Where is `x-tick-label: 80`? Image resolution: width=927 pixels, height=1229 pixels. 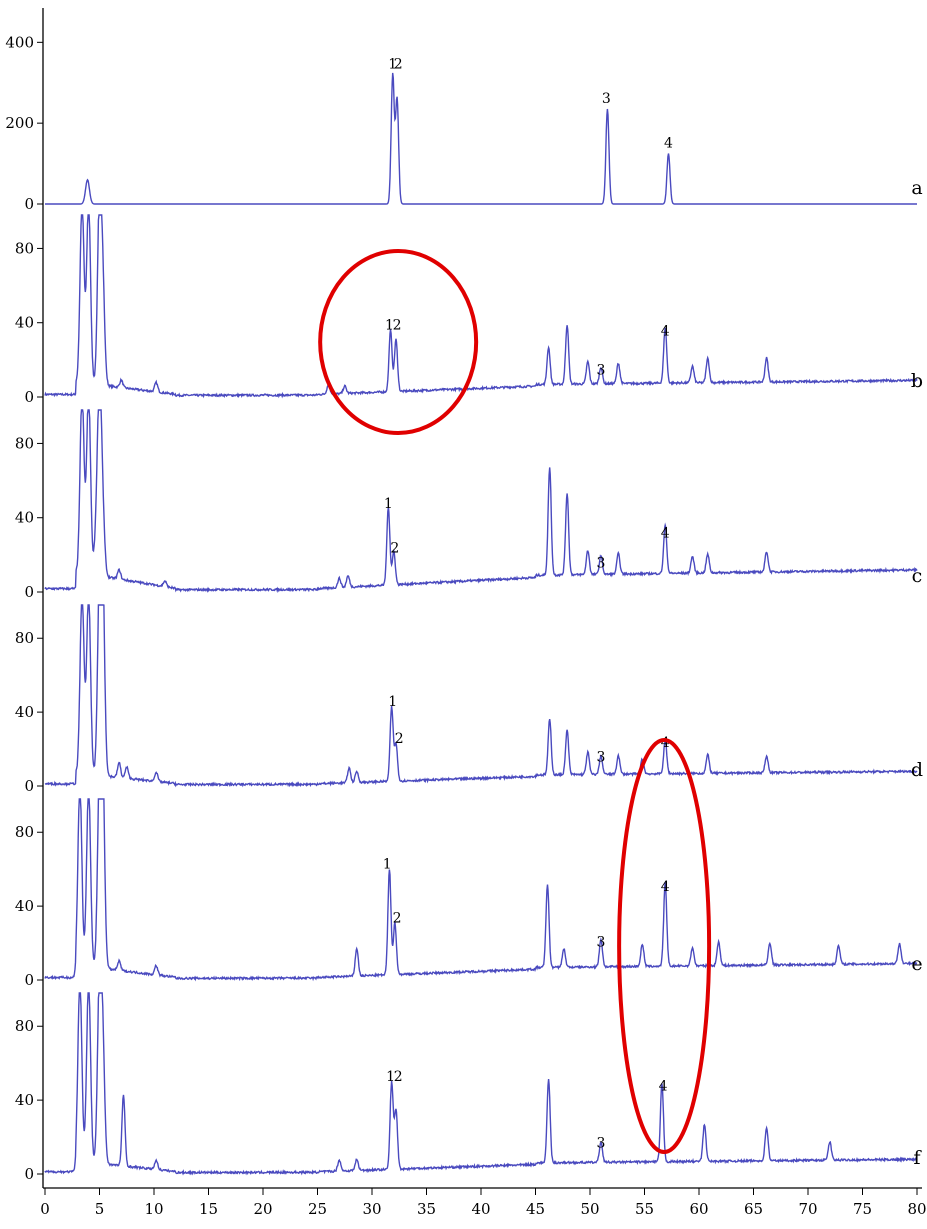
x-tick-label: 80 is located at coordinates (916, 1209).